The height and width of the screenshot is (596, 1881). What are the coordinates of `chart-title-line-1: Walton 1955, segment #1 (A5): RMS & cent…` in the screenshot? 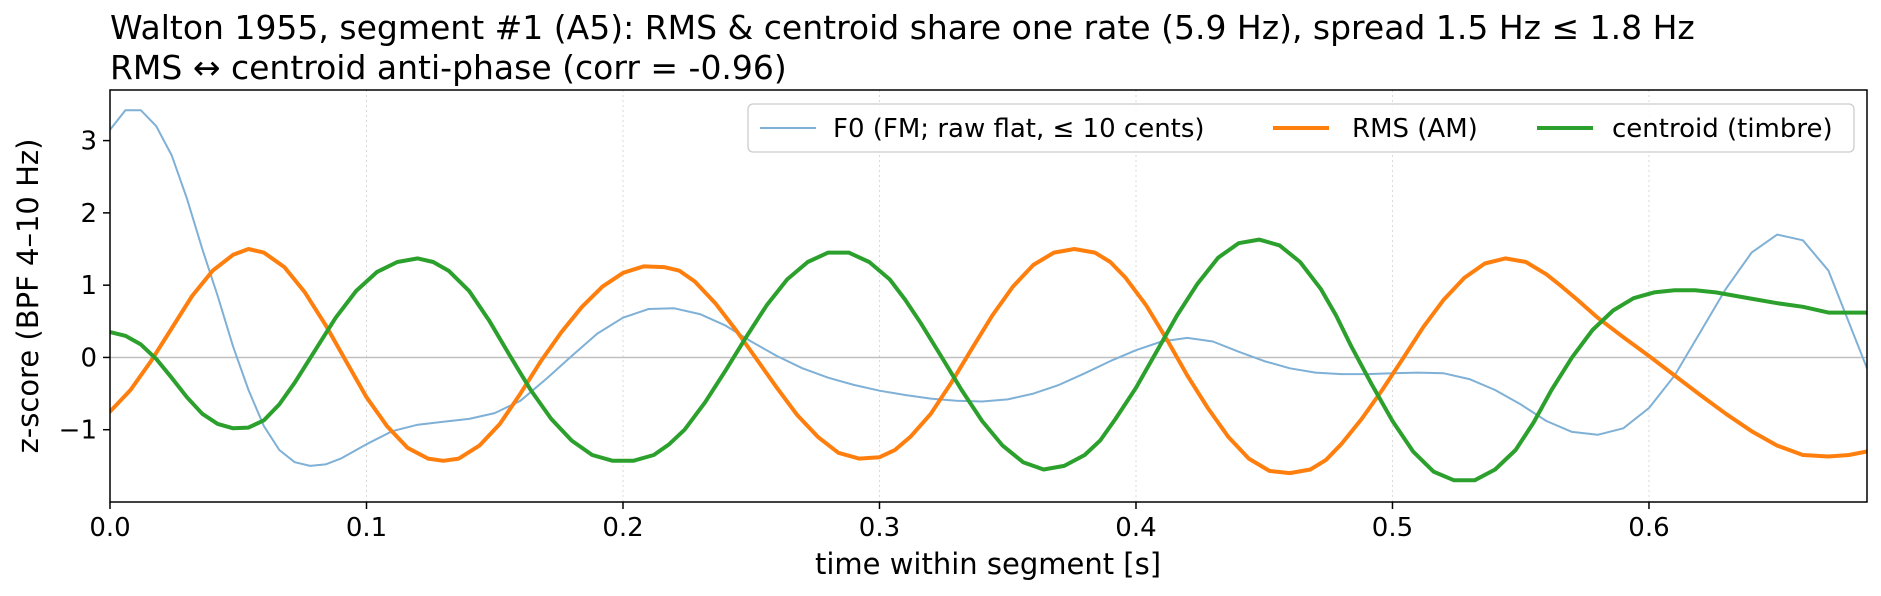 It's located at (902, 27).